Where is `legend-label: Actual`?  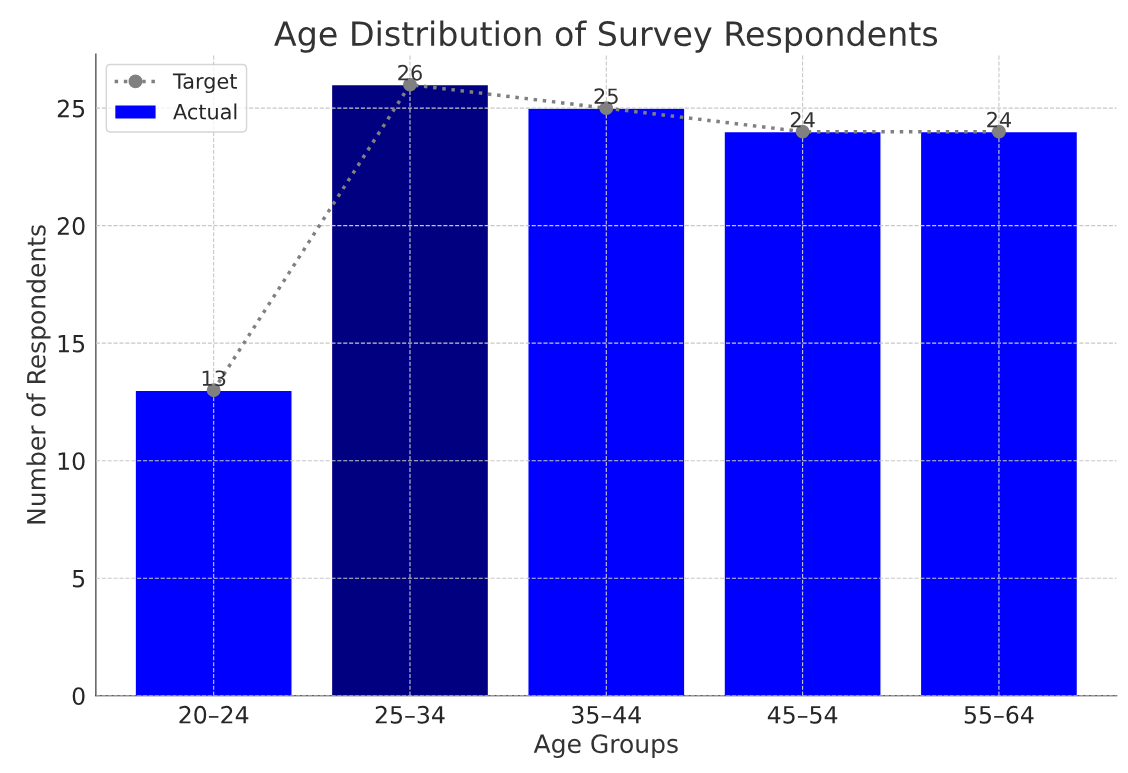 legend-label: Actual is located at coordinates (205, 111).